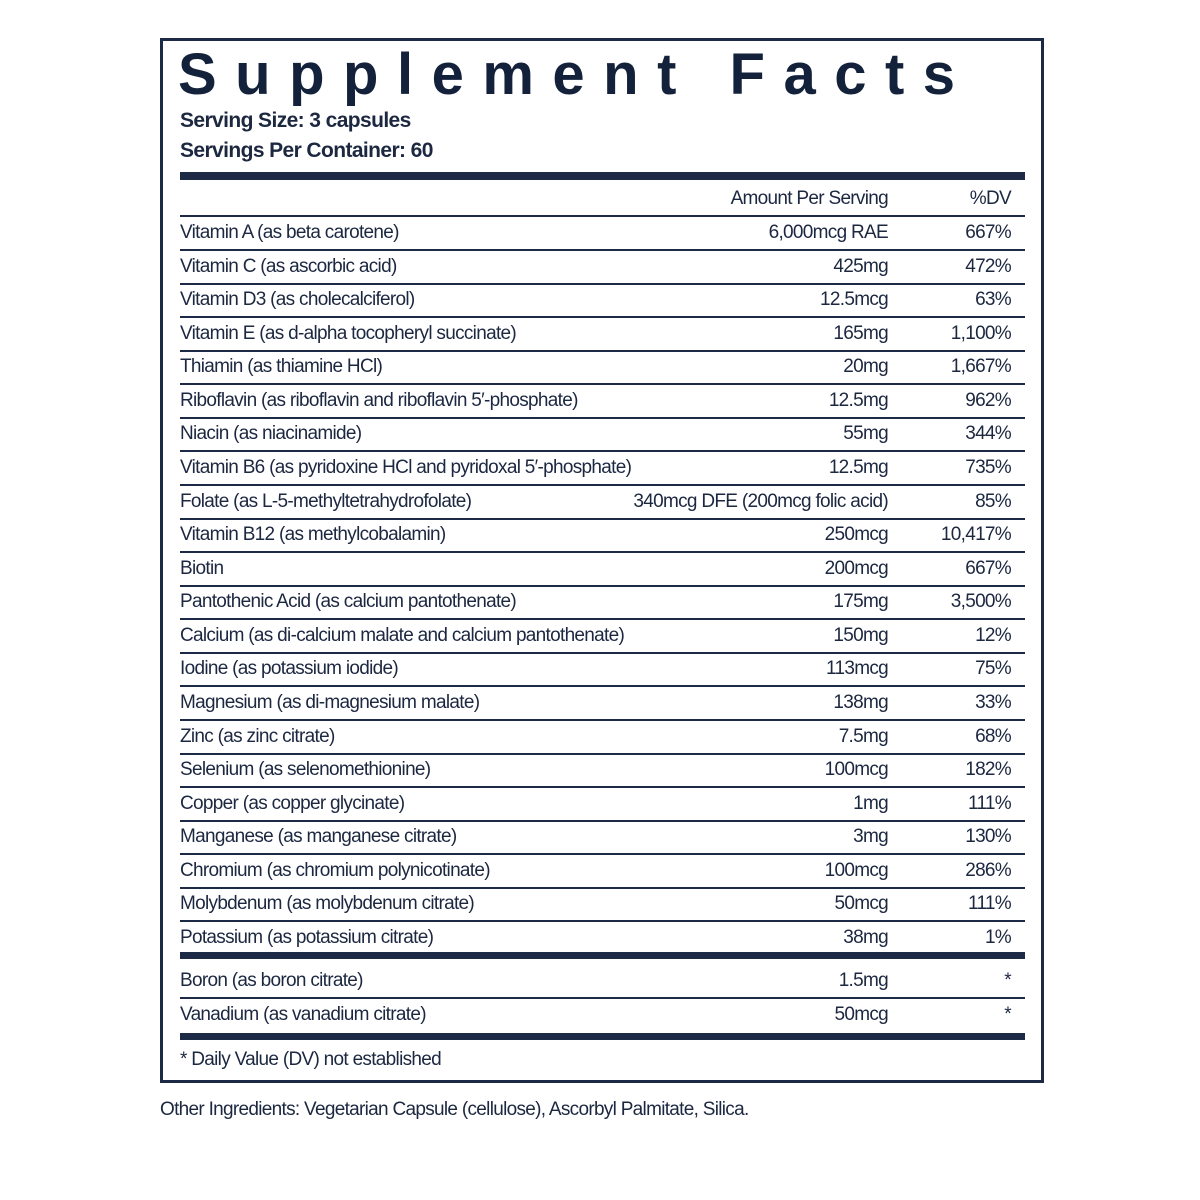  I want to click on nutrient-name: Iodine (as potassium iodide), so click(289, 668).